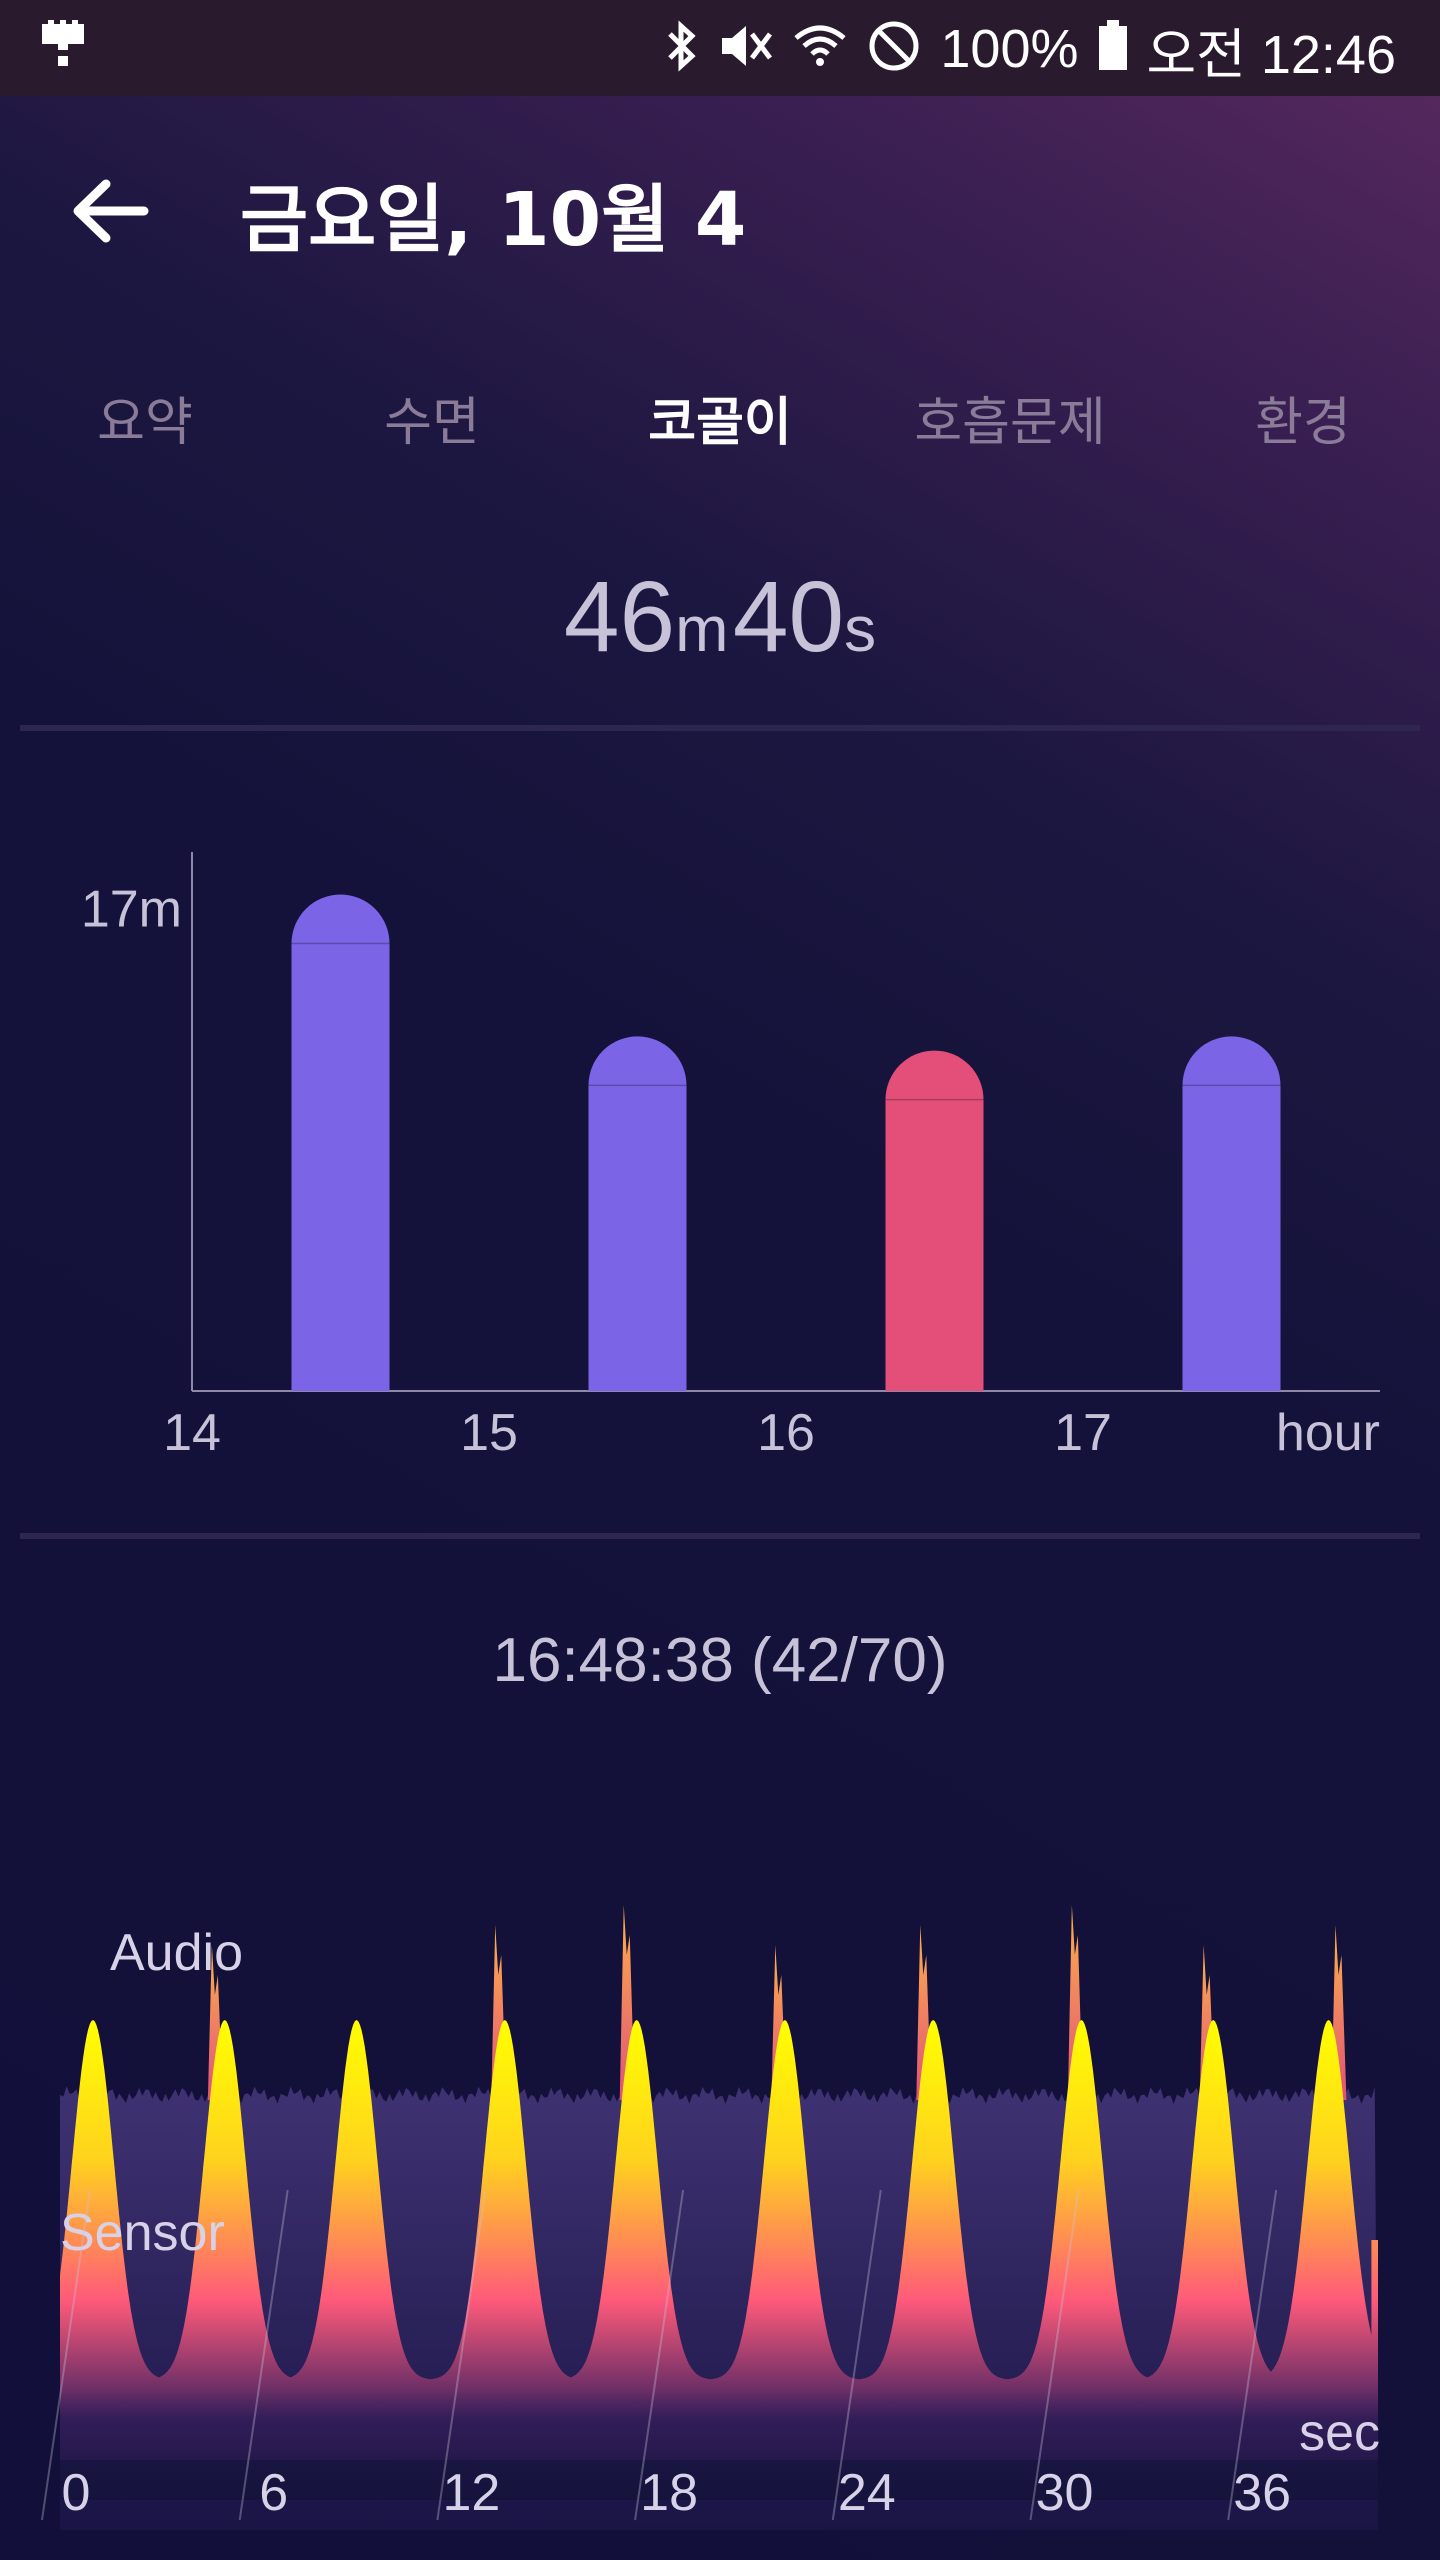 The width and height of the screenshot is (1440, 2560). I want to click on tab-snoring: 코골이, so click(720, 423).